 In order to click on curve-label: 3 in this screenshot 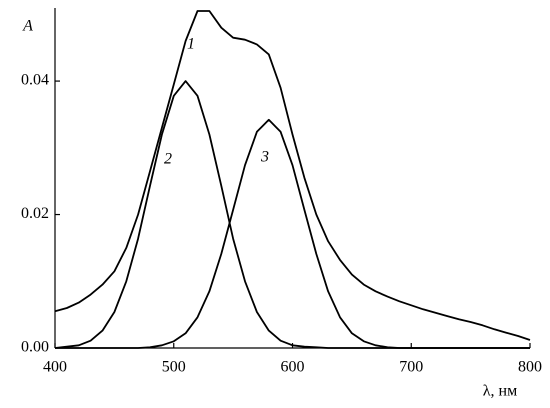, I will do `click(264, 157)`.